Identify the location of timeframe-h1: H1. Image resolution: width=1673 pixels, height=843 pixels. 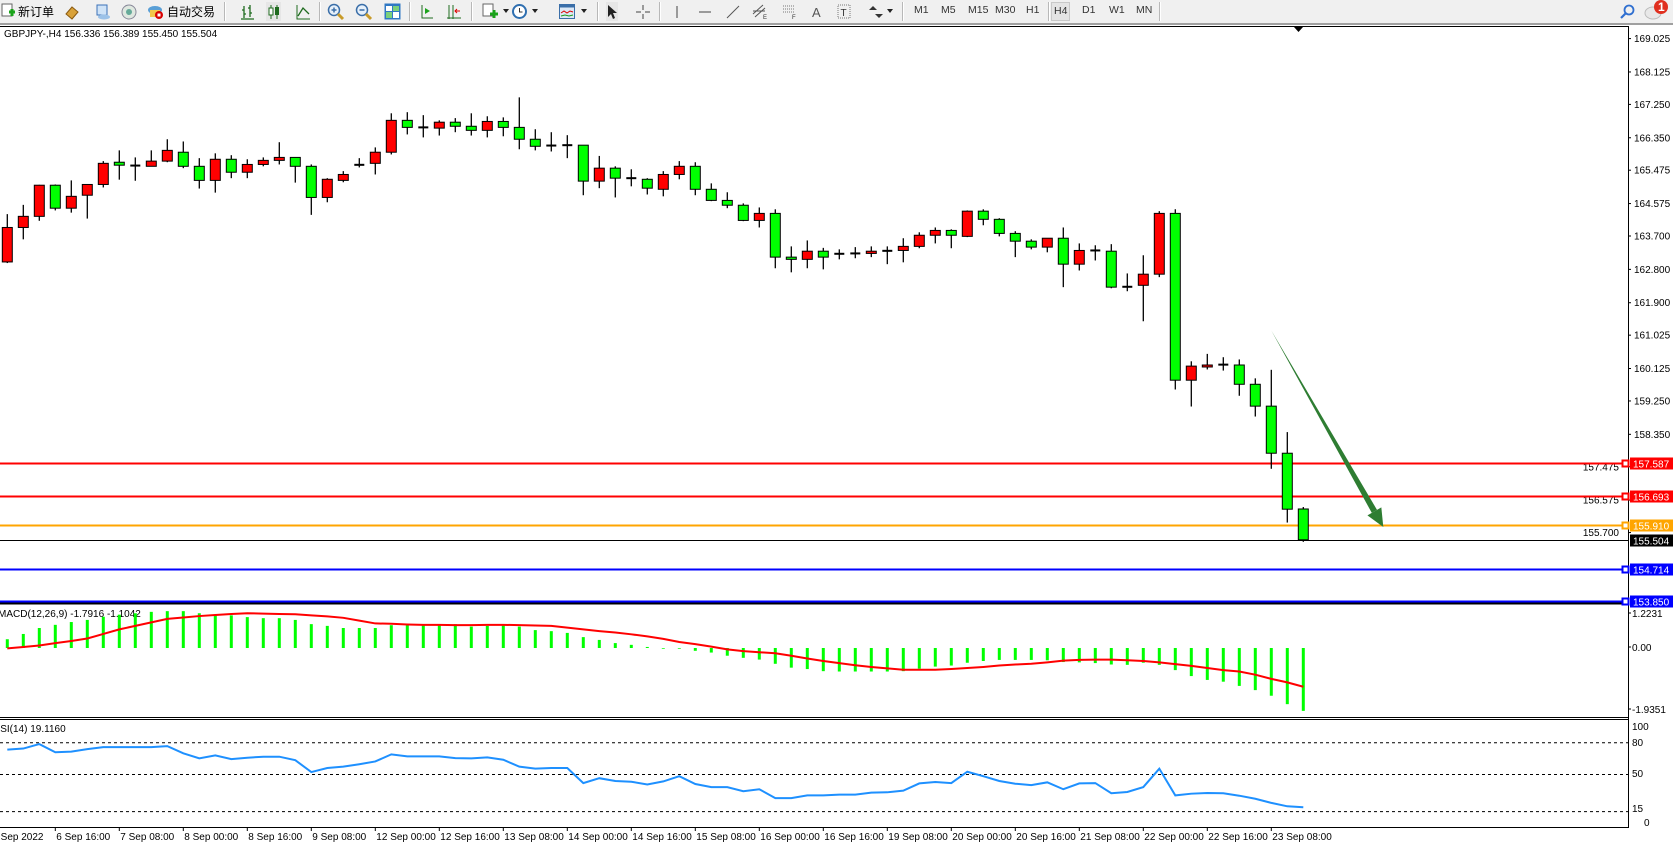
(1033, 10).